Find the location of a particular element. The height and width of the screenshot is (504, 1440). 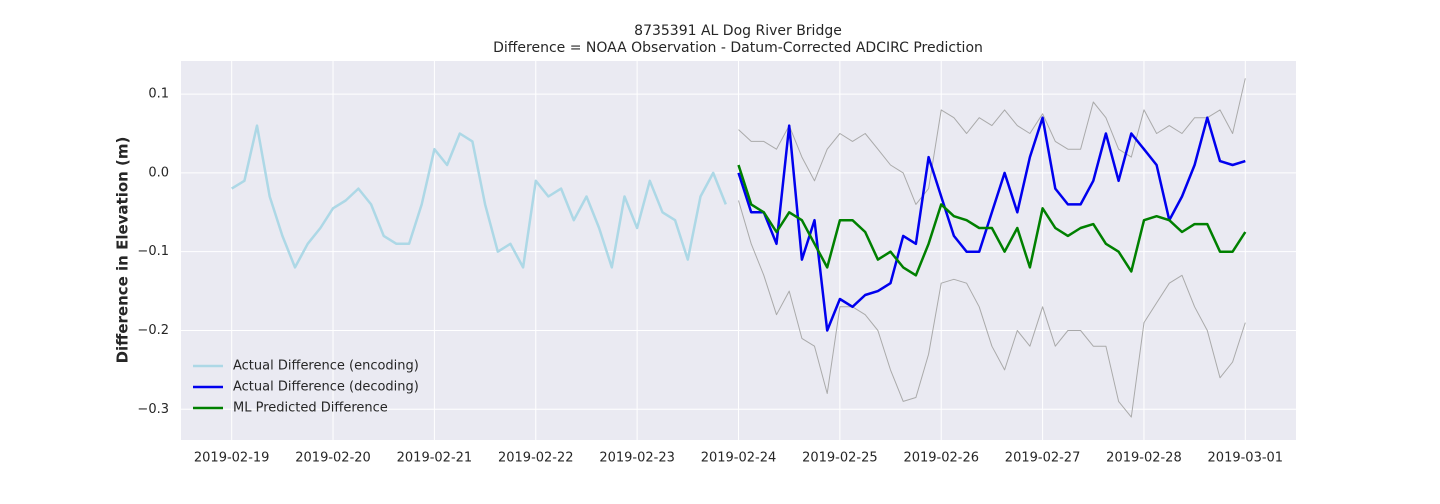

x-tick-label: 2019-02-22 is located at coordinates (536, 458).